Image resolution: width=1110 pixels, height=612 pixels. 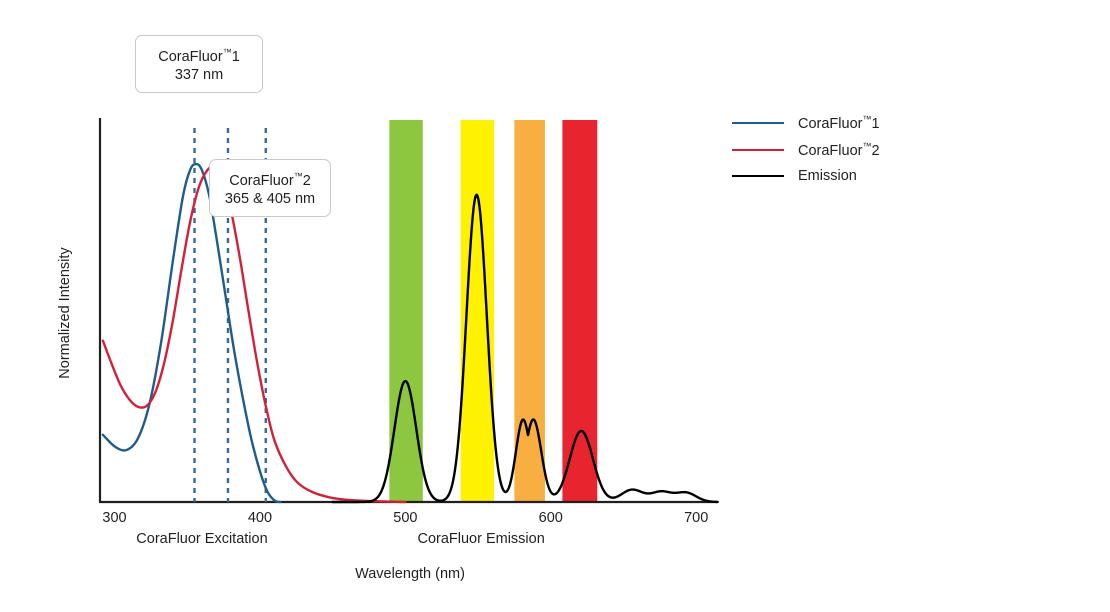 I want to click on callout-cf1-line2: 337 nm, so click(x=199, y=74).